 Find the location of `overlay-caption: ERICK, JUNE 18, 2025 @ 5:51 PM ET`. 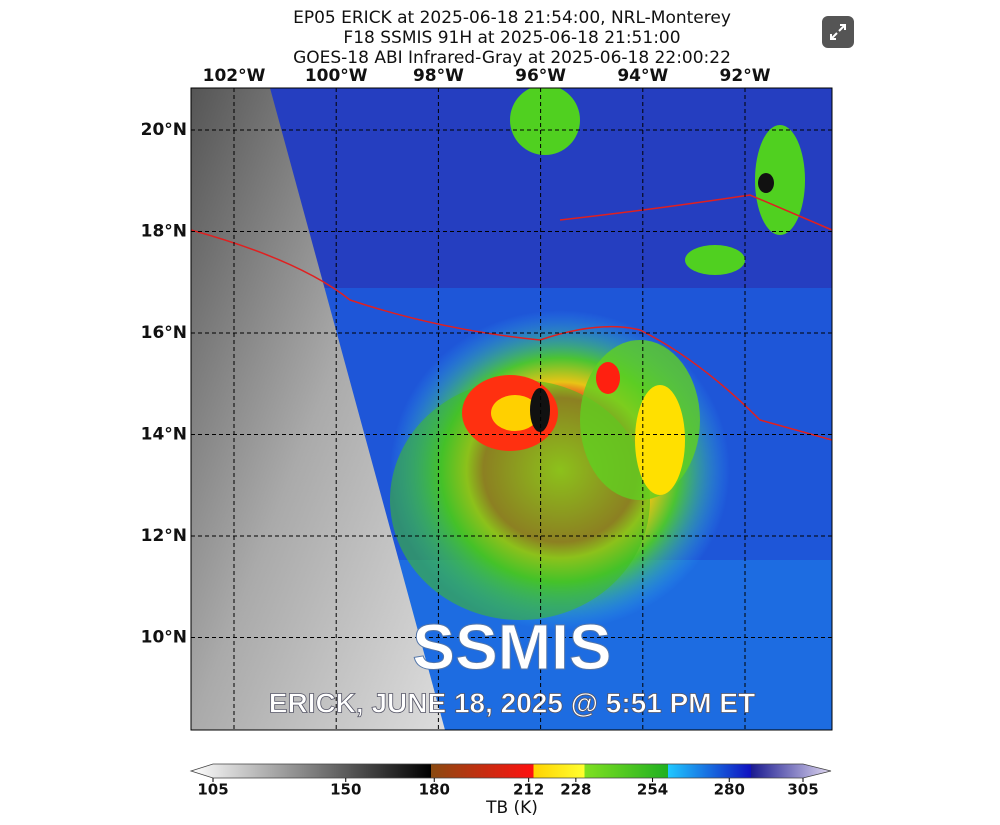

overlay-caption: ERICK, JUNE 18, 2025 @ 5:51 PM ET is located at coordinates (512, 702).